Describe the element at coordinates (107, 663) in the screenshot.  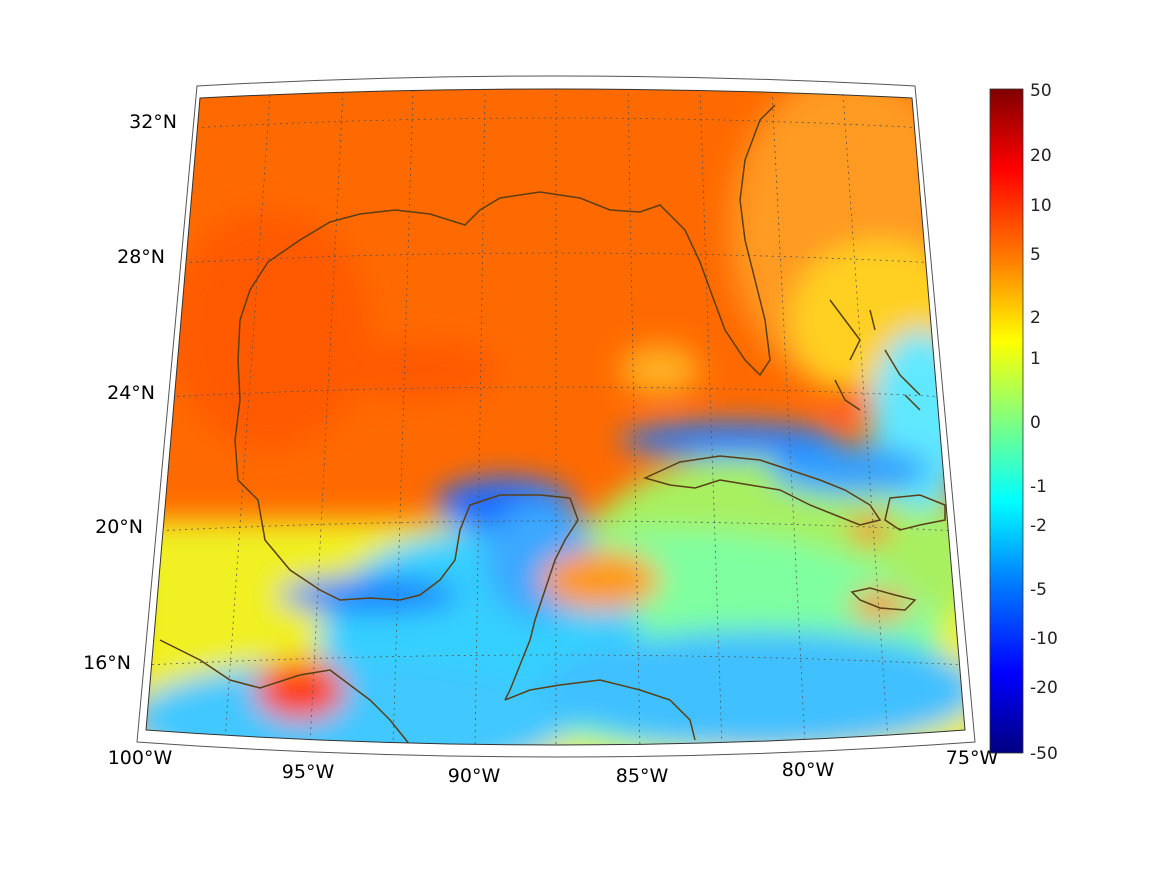
I see `lat-label-16: 16°N` at that location.